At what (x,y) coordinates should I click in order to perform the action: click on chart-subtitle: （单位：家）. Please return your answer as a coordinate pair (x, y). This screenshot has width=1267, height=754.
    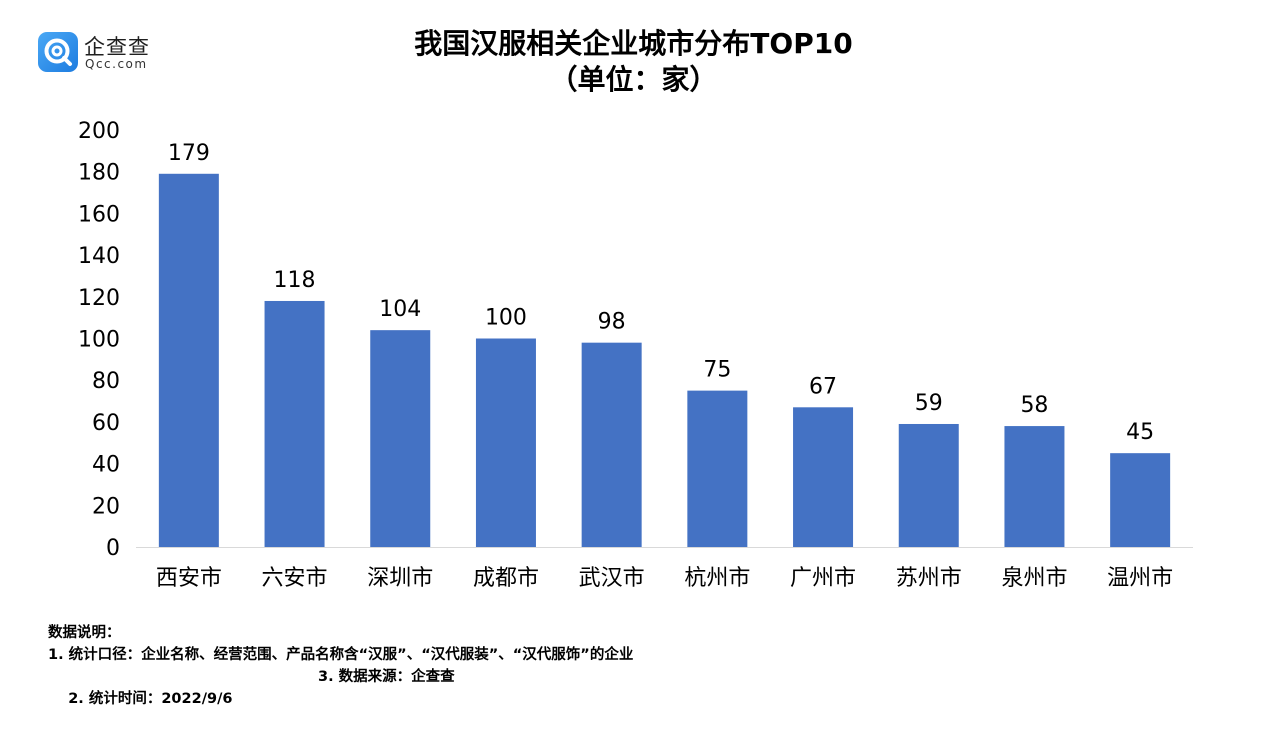
    Looking at the image, I should click on (633, 79).